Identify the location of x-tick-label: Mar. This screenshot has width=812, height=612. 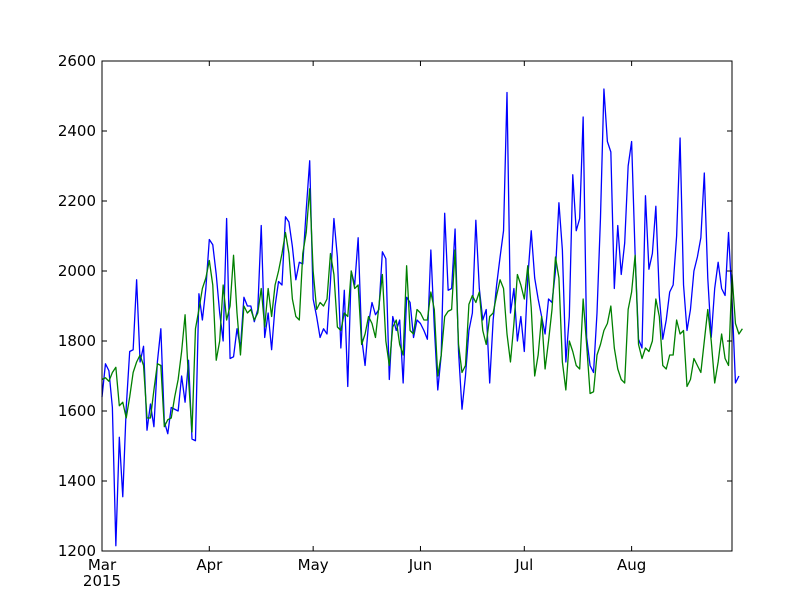
(102, 565).